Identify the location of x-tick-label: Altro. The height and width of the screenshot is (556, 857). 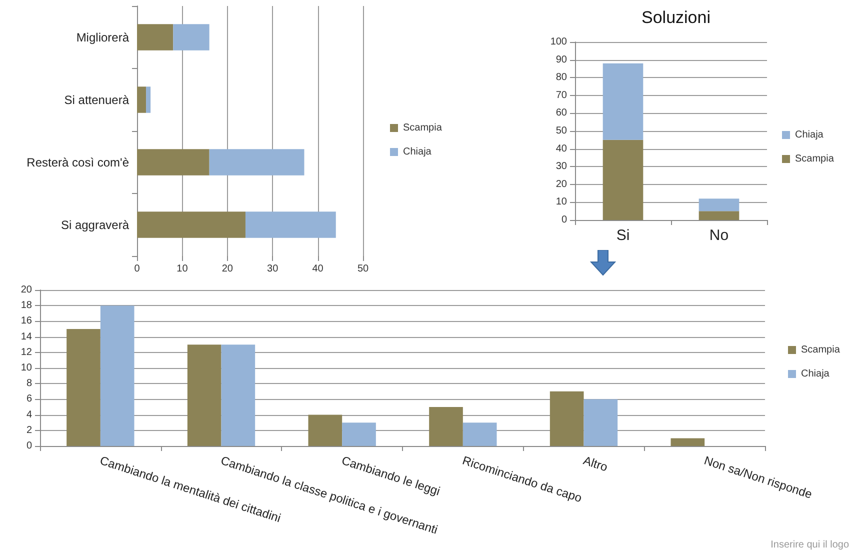
(596, 463).